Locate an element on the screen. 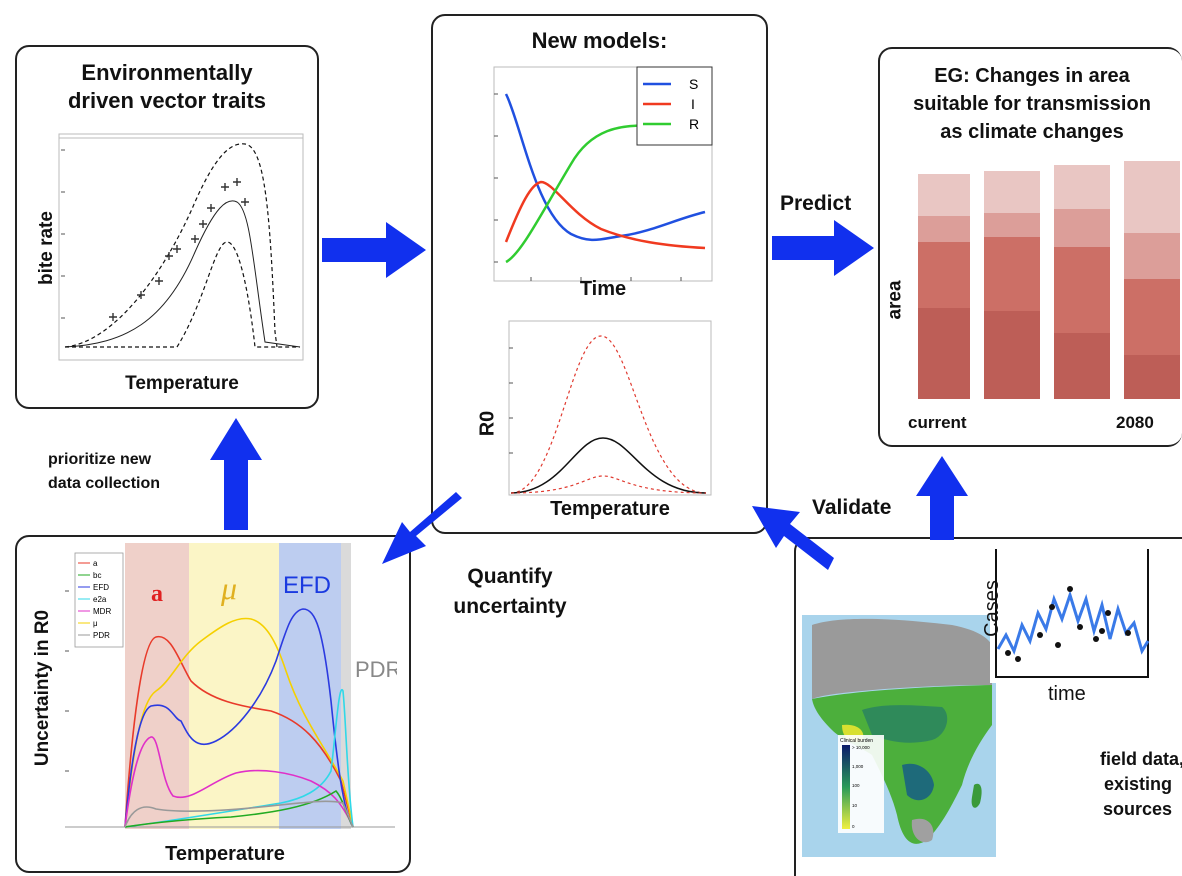  legend-bc: bc is located at coordinates (97, 575).